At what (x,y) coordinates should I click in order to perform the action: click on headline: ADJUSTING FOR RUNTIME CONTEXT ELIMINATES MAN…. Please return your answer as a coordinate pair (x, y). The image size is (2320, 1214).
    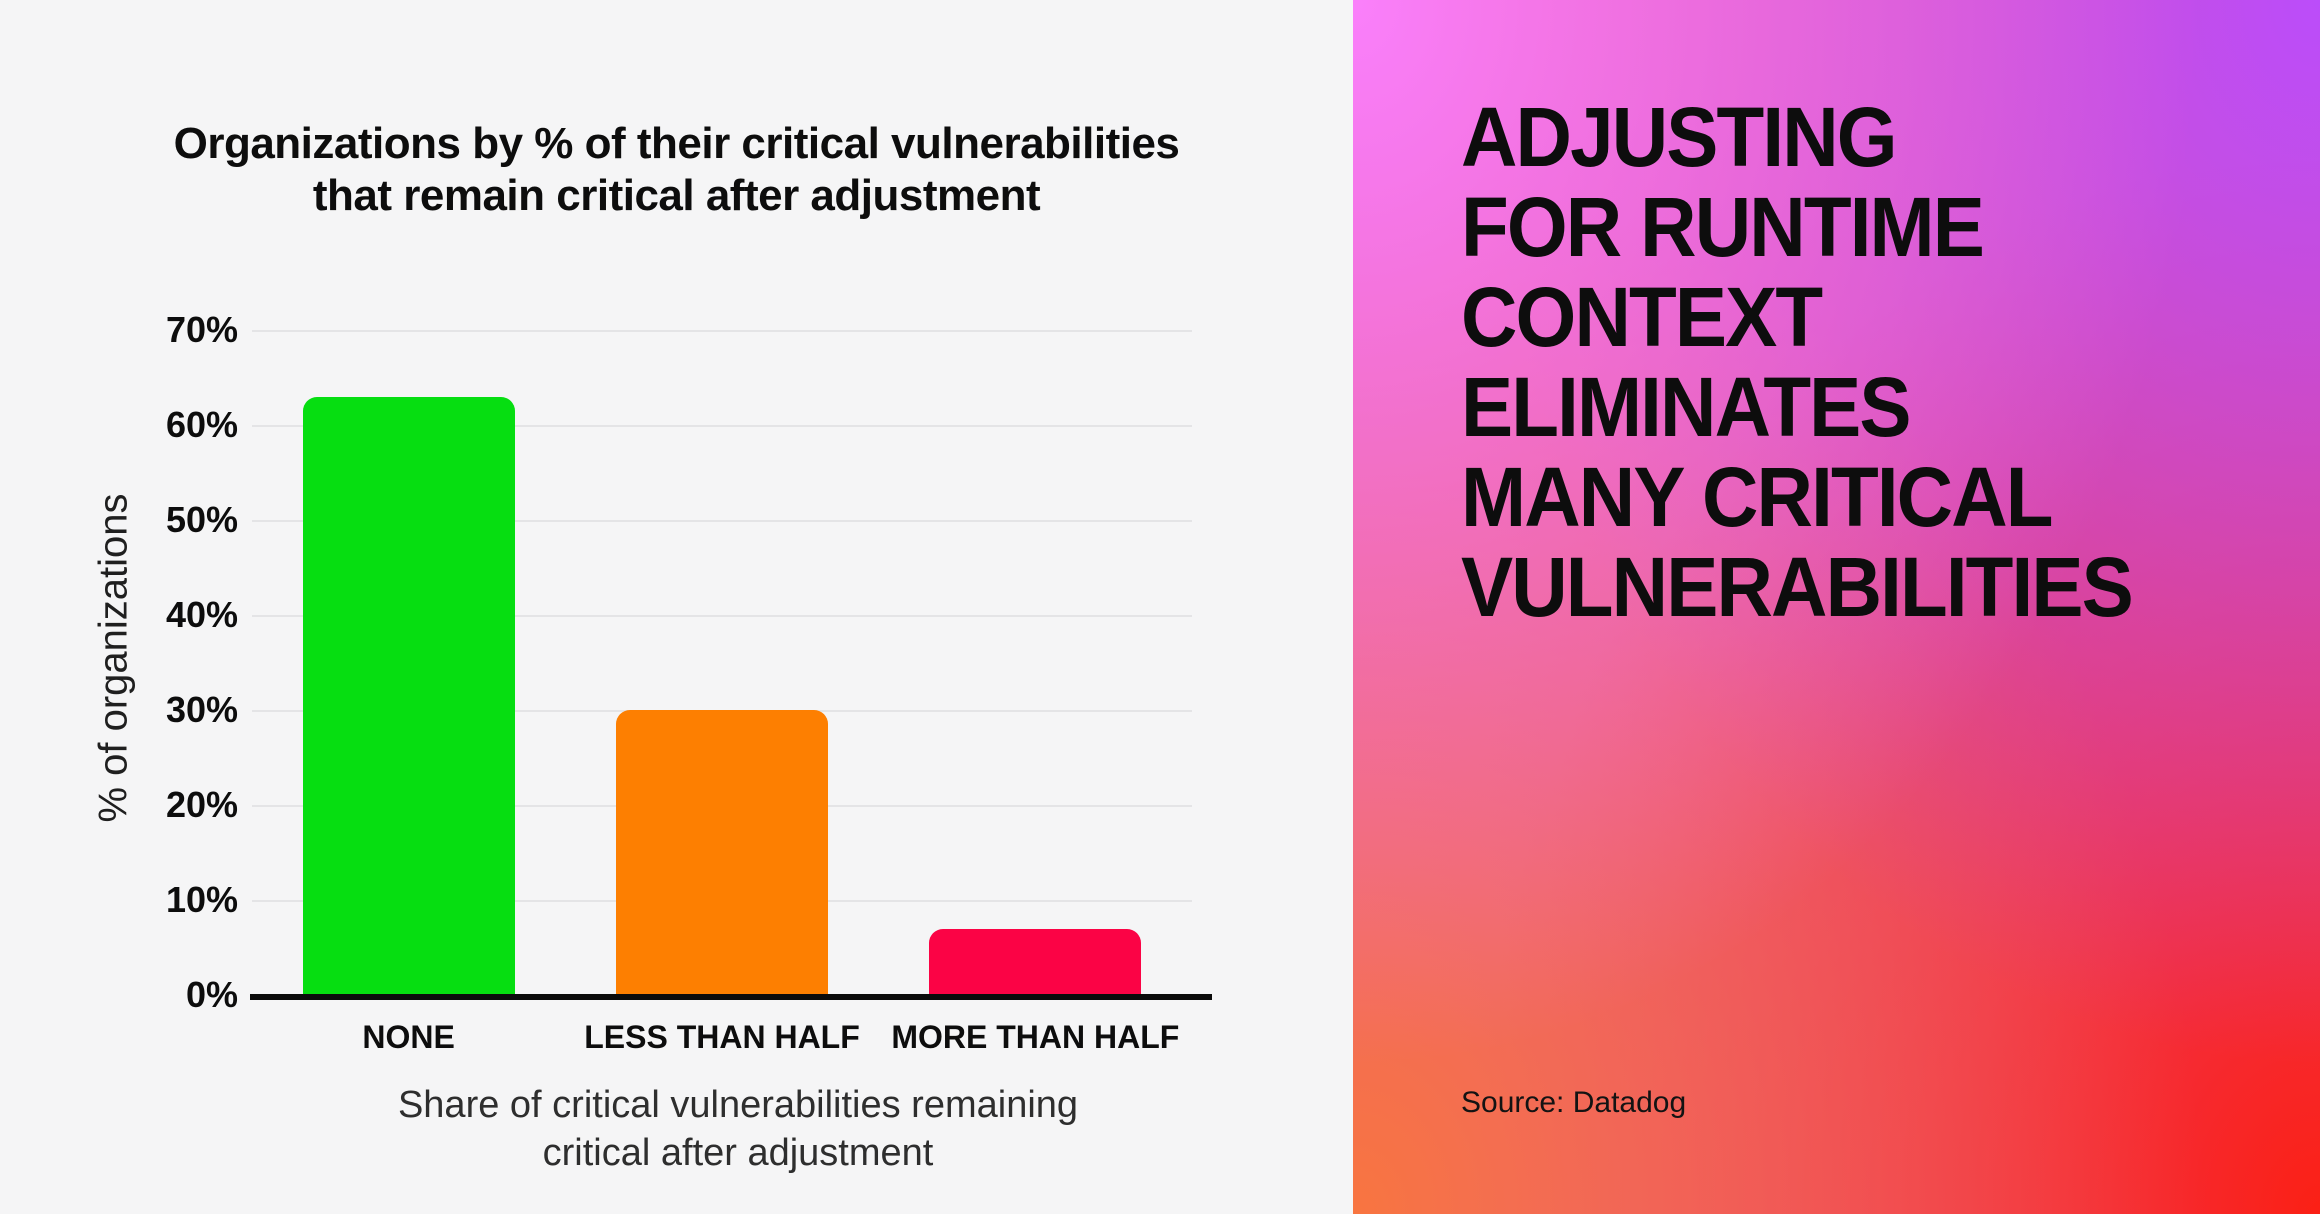
    Looking at the image, I should click on (1797, 362).